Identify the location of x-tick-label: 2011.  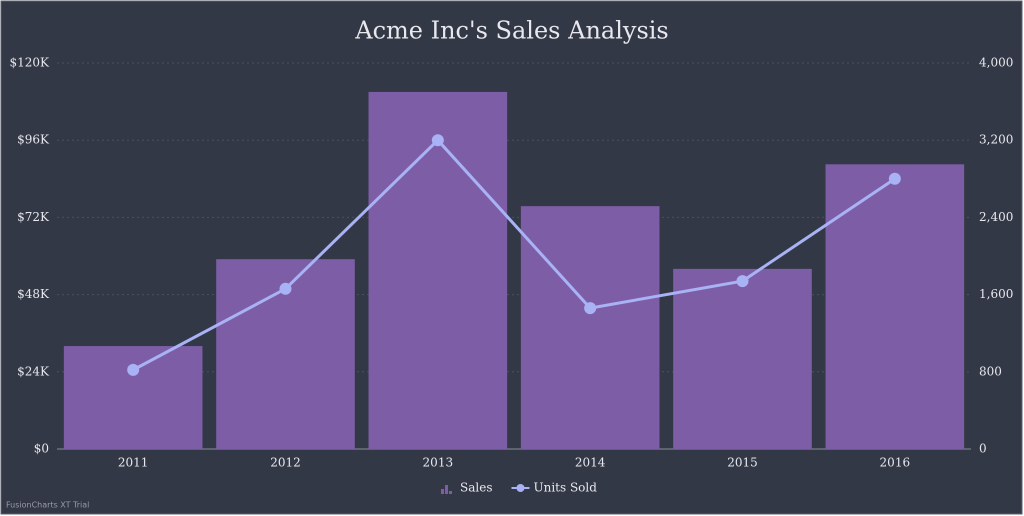
(133, 463).